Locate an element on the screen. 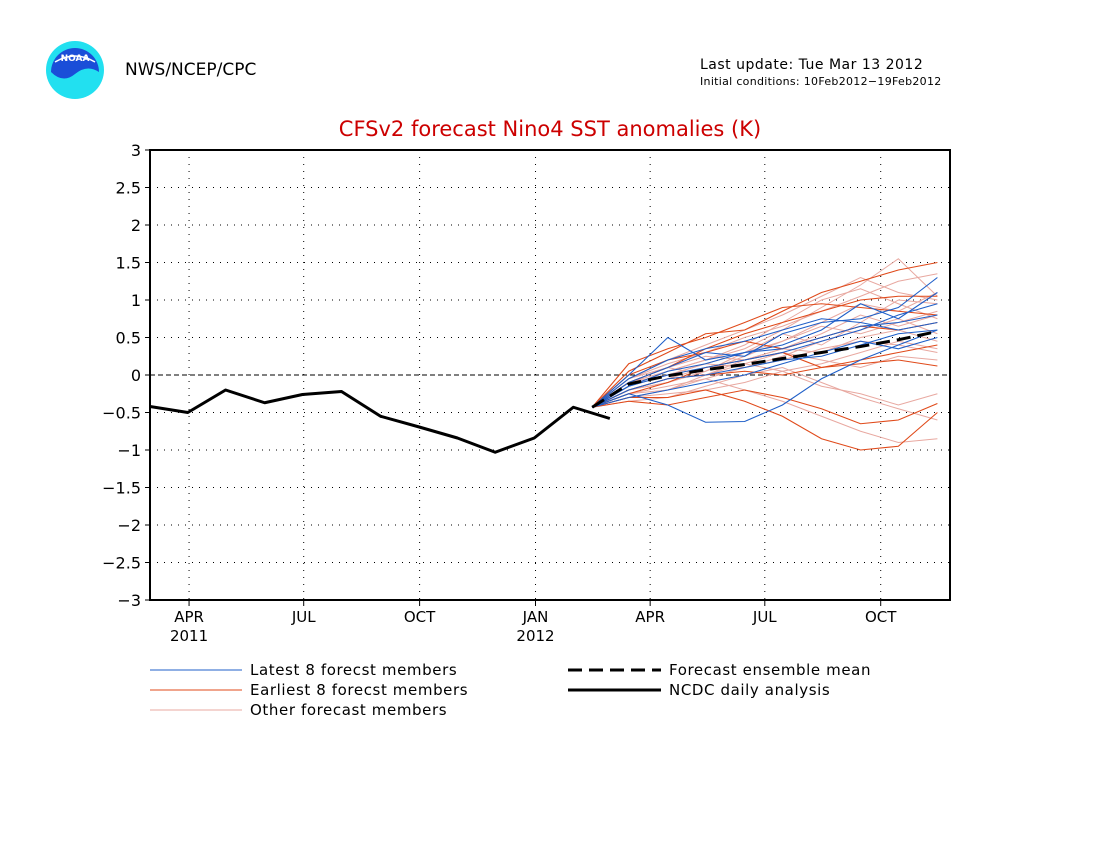 The image size is (1100, 850). y-tick-label: −2 is located at coordinates (129, 525).